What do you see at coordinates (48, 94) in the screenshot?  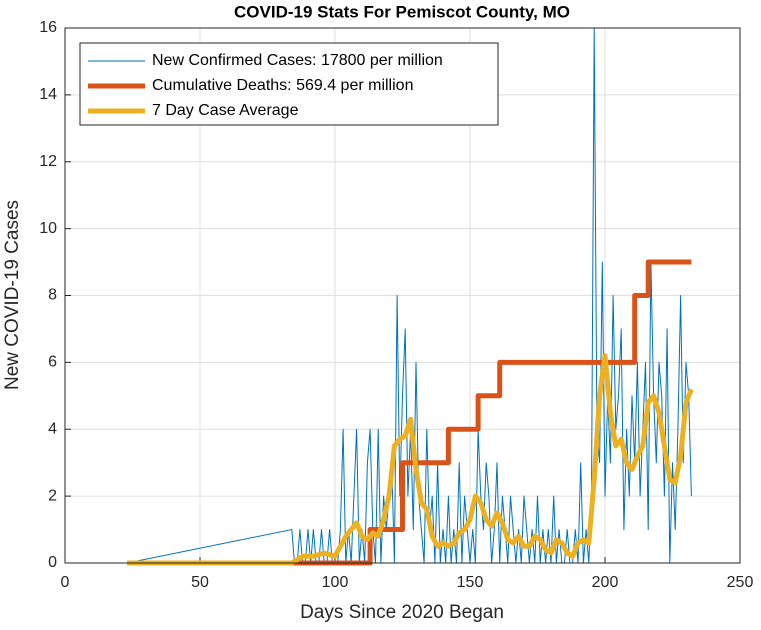 I see `y-tick-label: 14` at bounding box center [48, 94].